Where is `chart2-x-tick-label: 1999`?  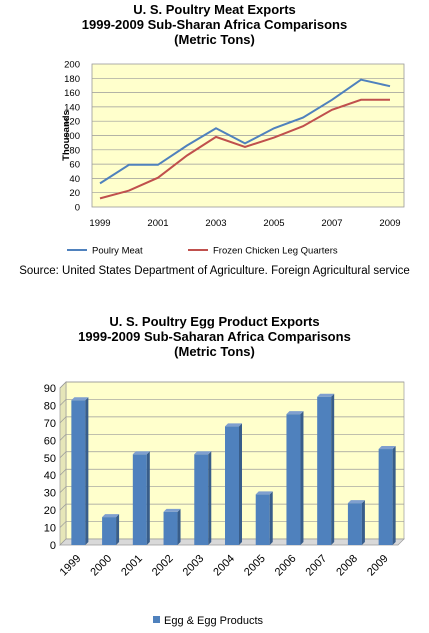 chart2-x-tick-label: 1999 is located at coordinates (71, 566).